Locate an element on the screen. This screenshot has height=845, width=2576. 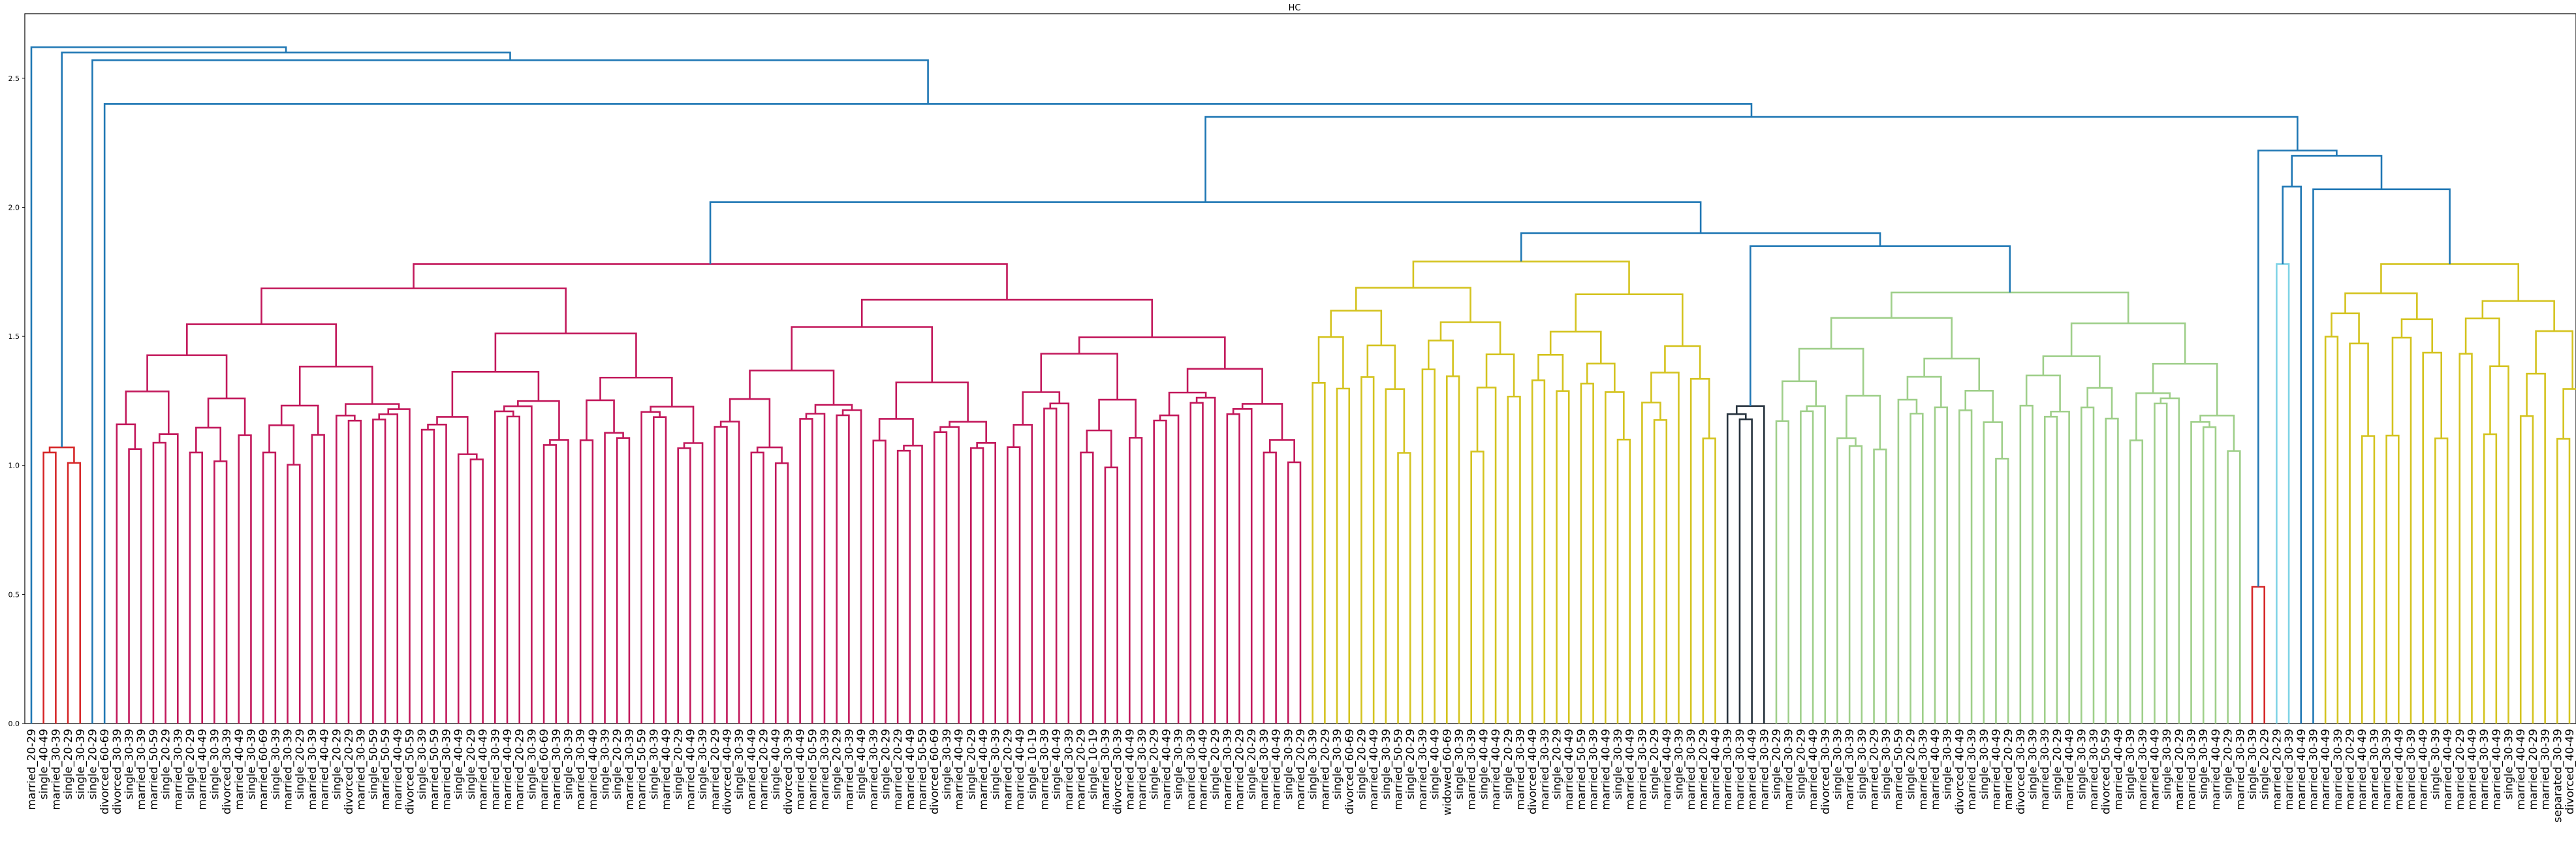
y-tick-label: 2.5 is located at coordinates (14, 78).